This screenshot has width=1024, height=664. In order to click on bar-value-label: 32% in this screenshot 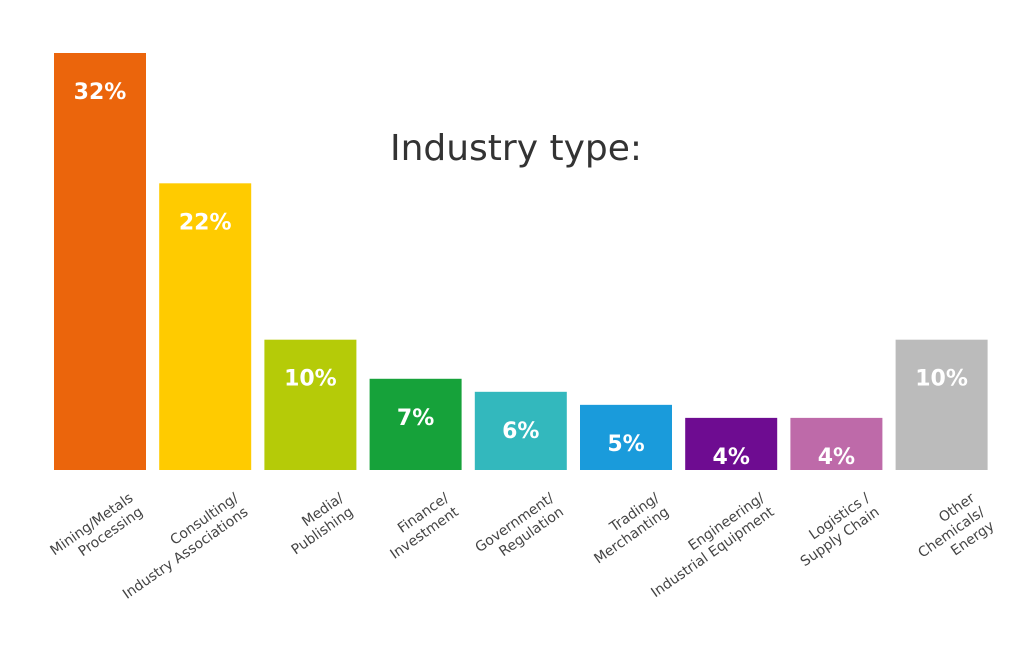, I will do `click(100, 92)`.